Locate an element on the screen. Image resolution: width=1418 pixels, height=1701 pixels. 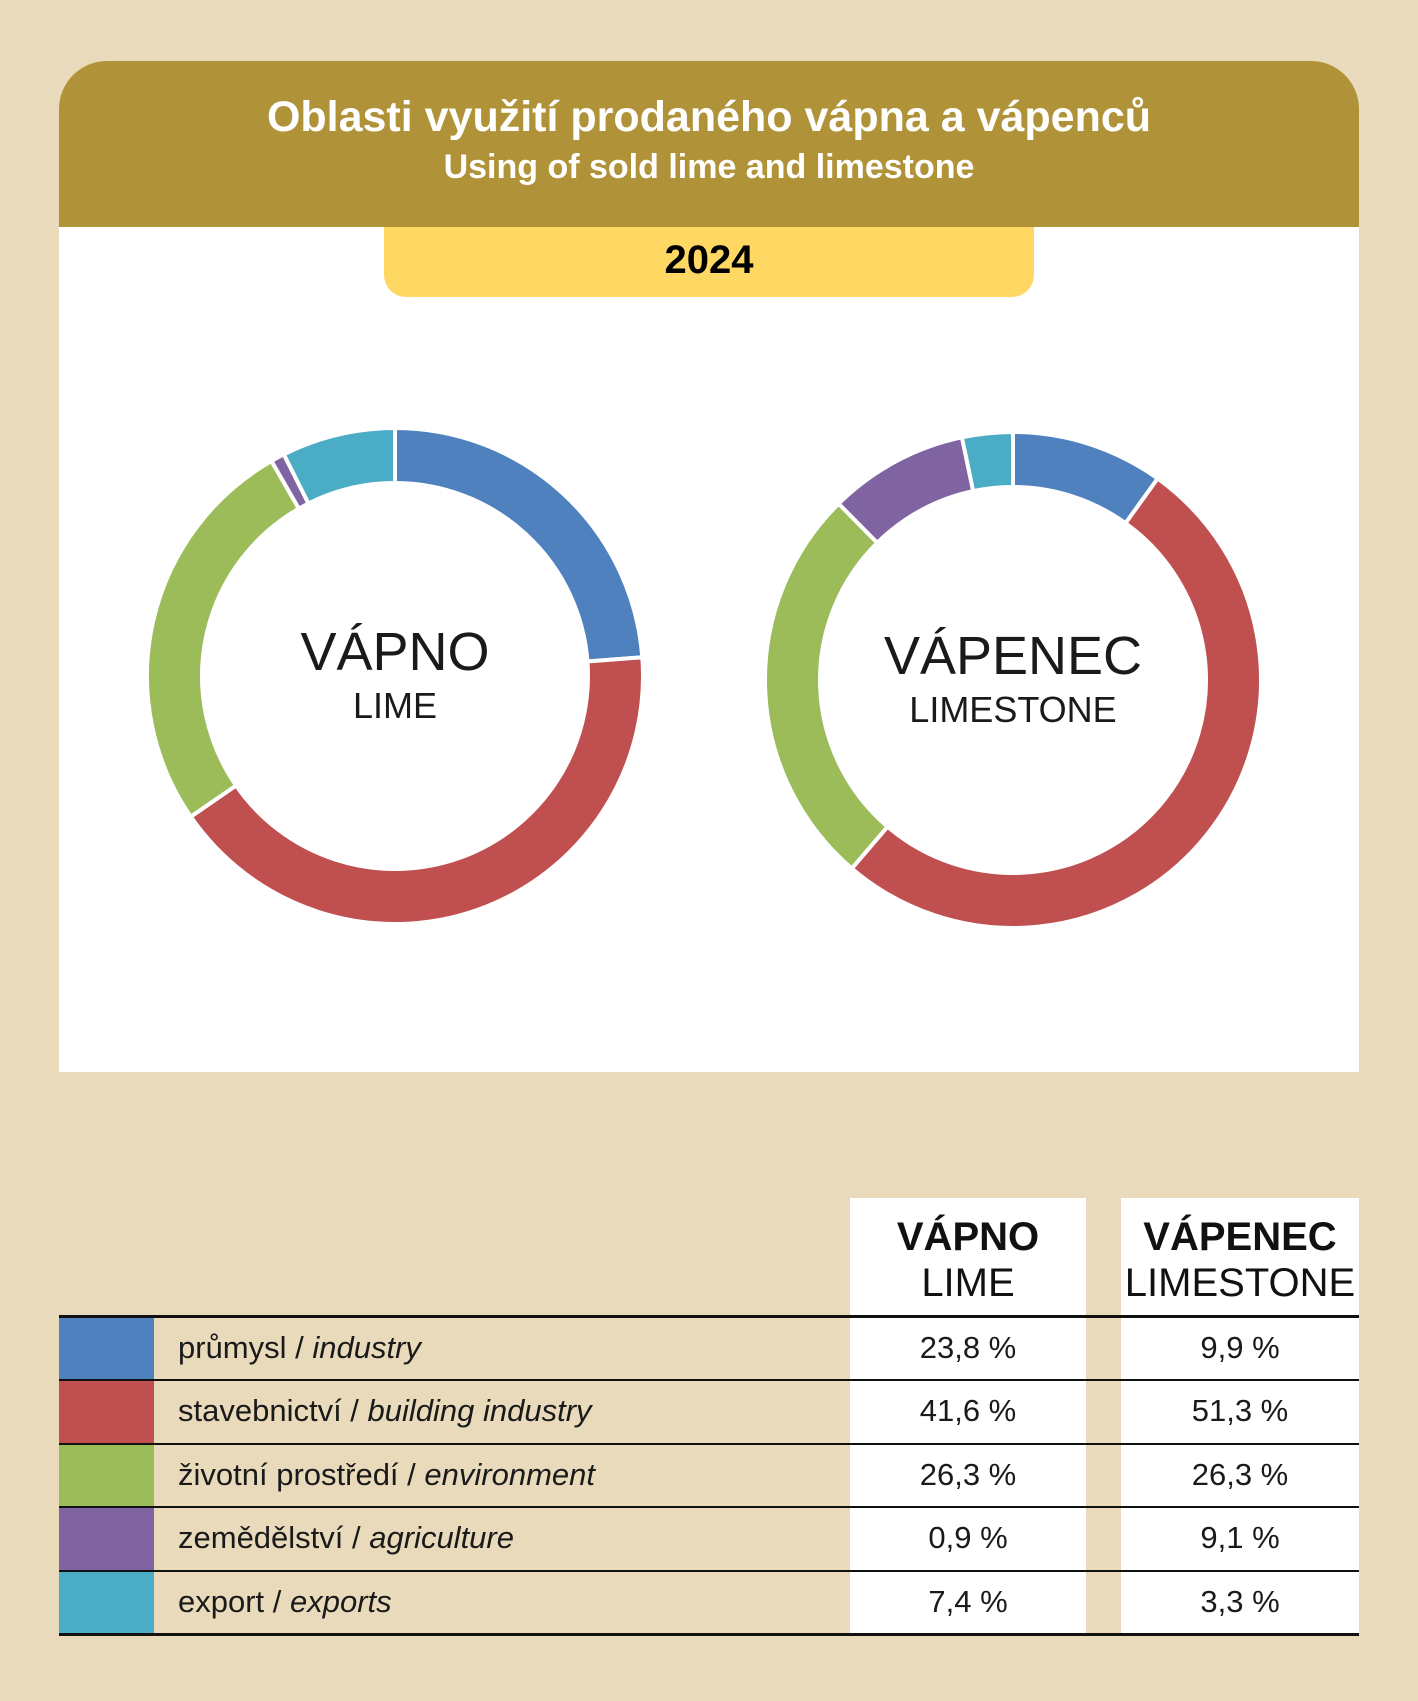
value-limestone-industry: 9,9 % is located at coordinates (1240, 1347).